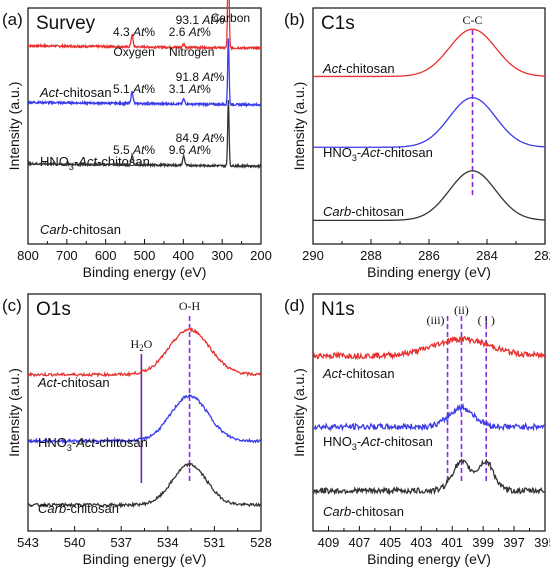 This screenshot has width=550, height=575. I want to click on atomic-percent-label: 3.1 At%, so click(190, 89).